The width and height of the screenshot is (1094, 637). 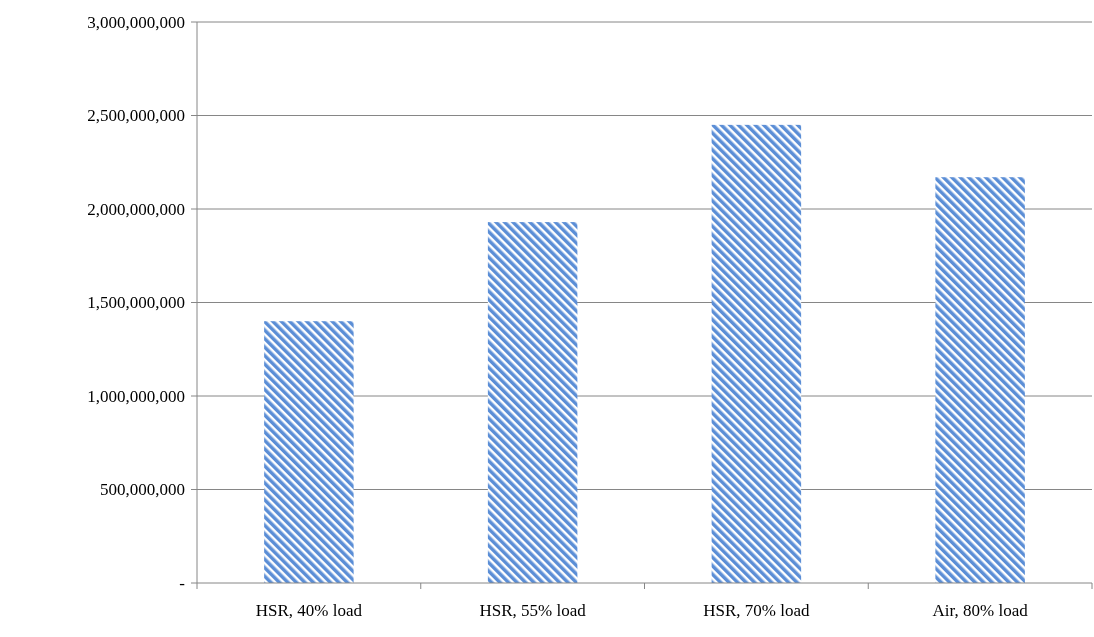 What do you see at coordinates (136, 116) in the screenshot?
I see `y-tick-label: 2,500,000,000` at bounding box center [136, 116].